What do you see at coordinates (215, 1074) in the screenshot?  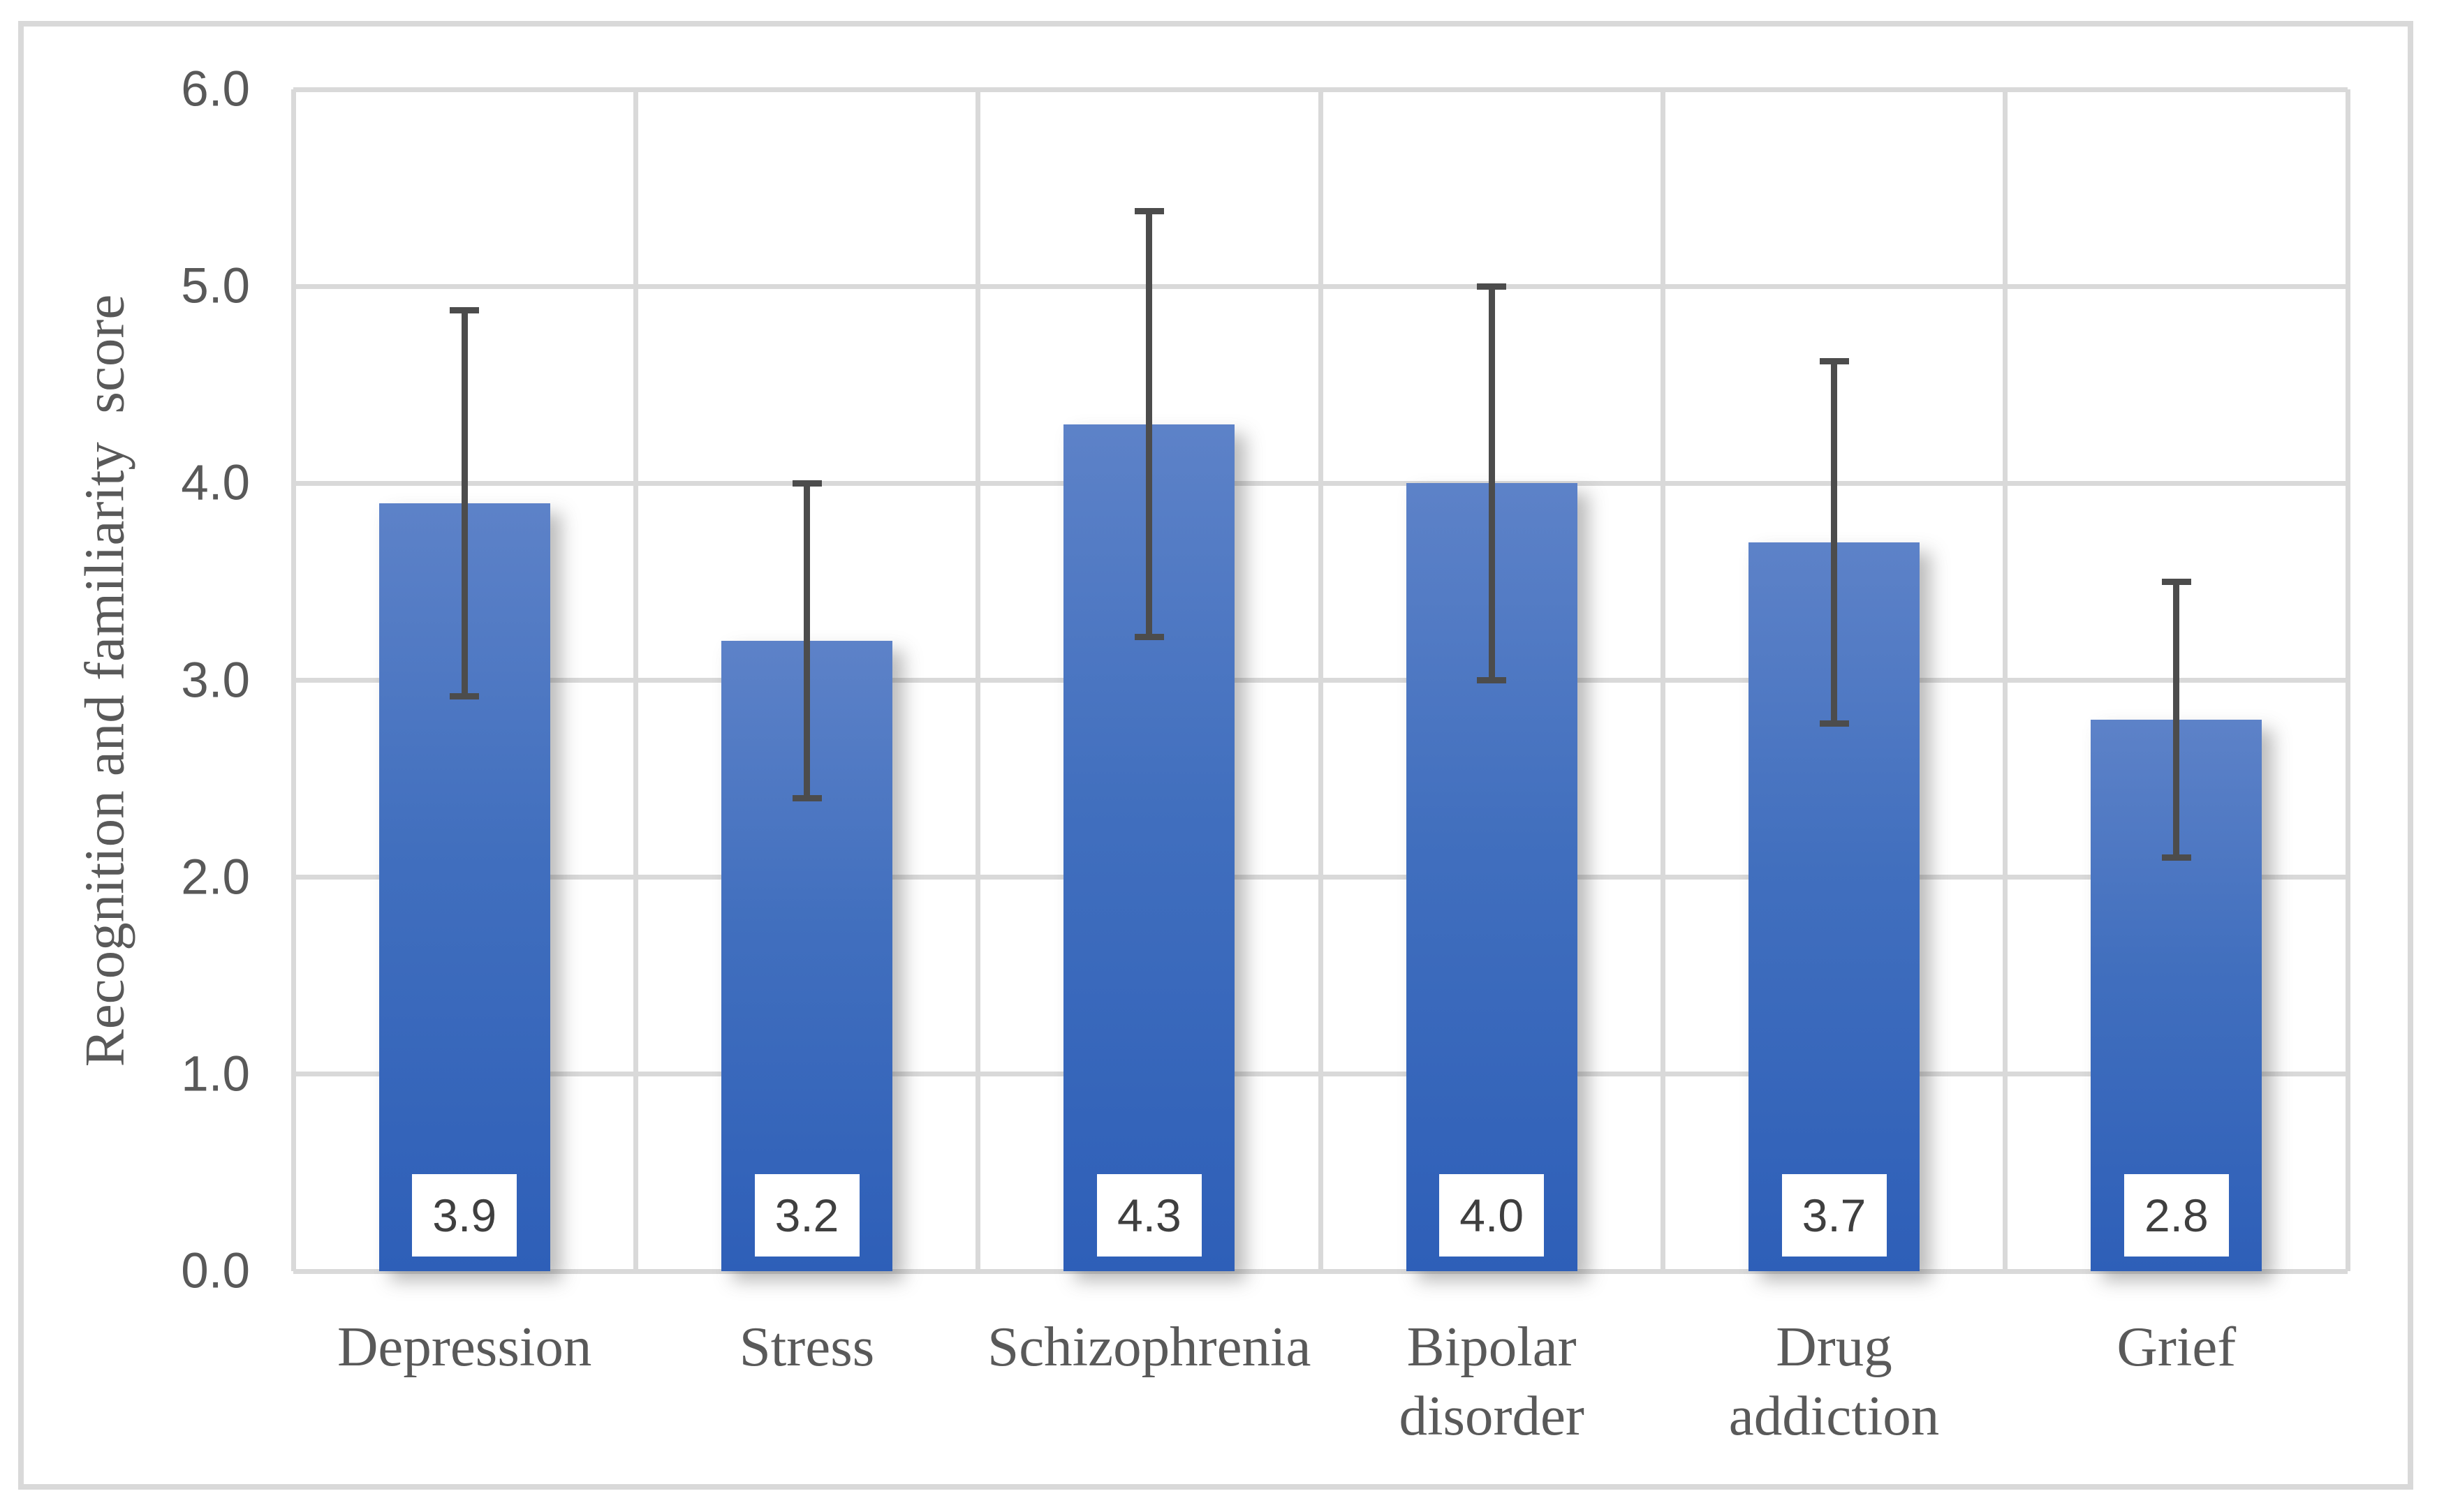 I see `y-axis-tick-label: 1.0` at bounding box center [215, 1074].